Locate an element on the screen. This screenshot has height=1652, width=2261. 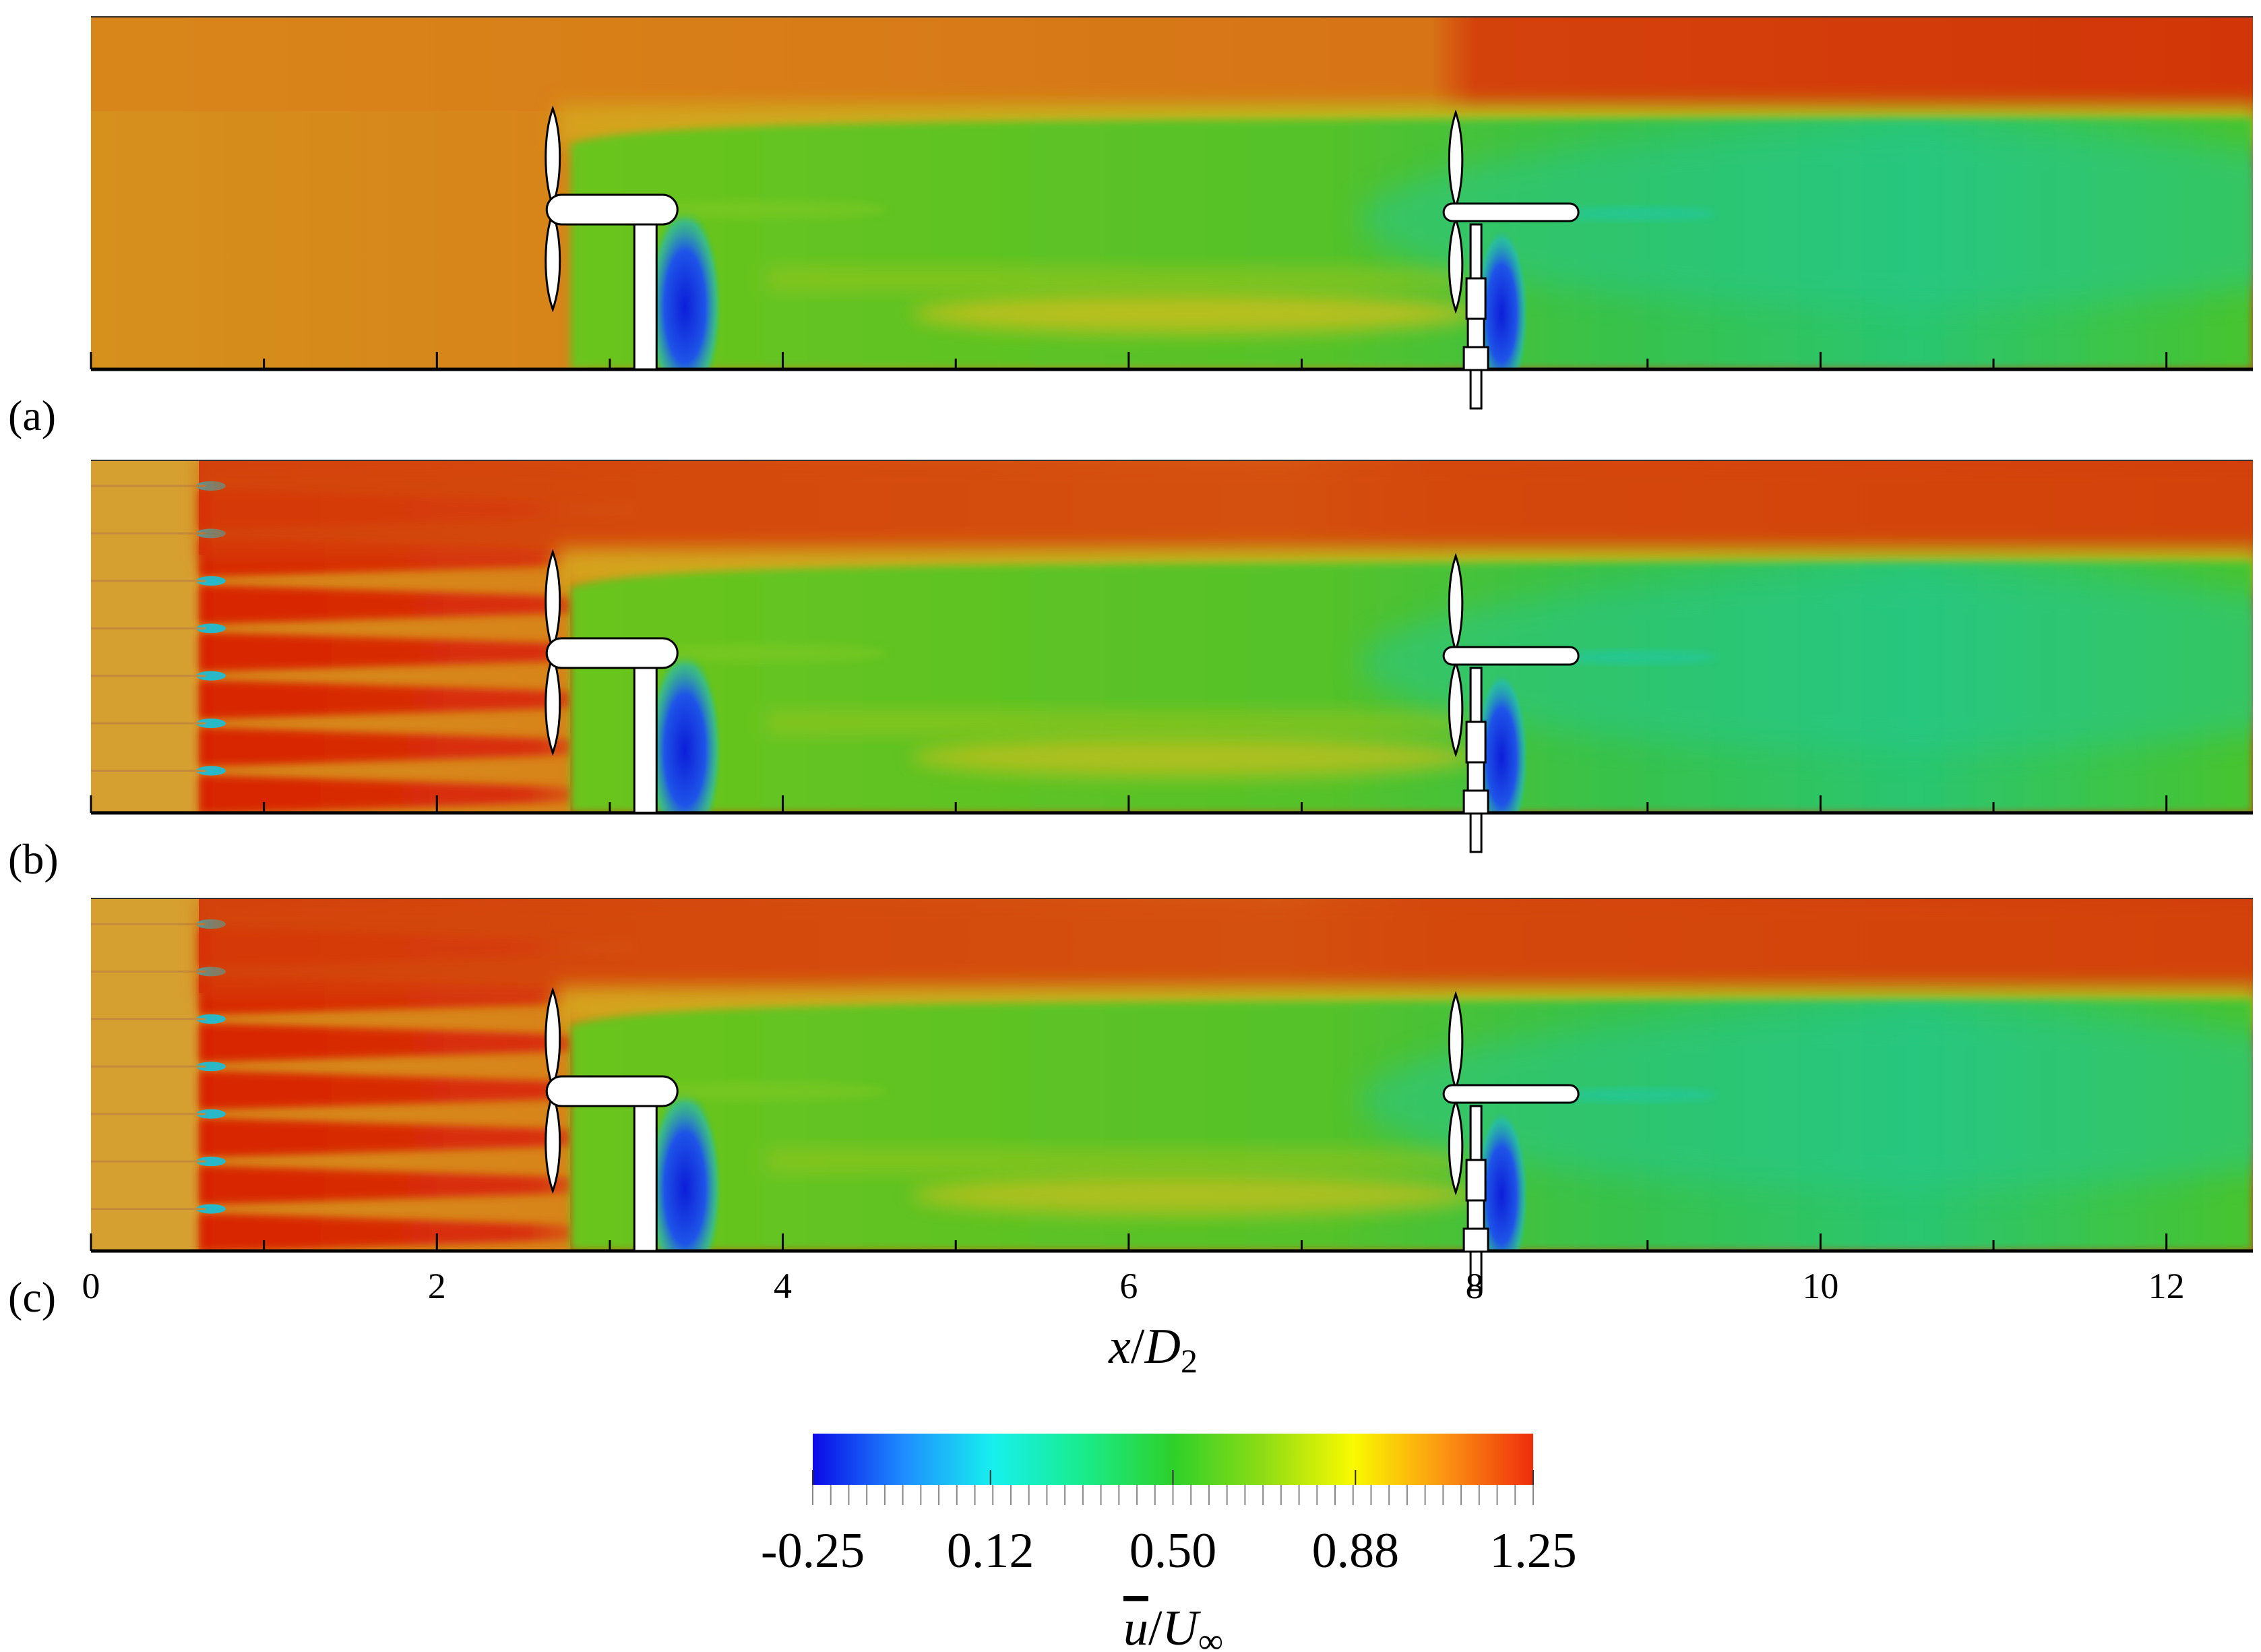
x-tick-label: 12 is located at coordinates (2166, 1286).